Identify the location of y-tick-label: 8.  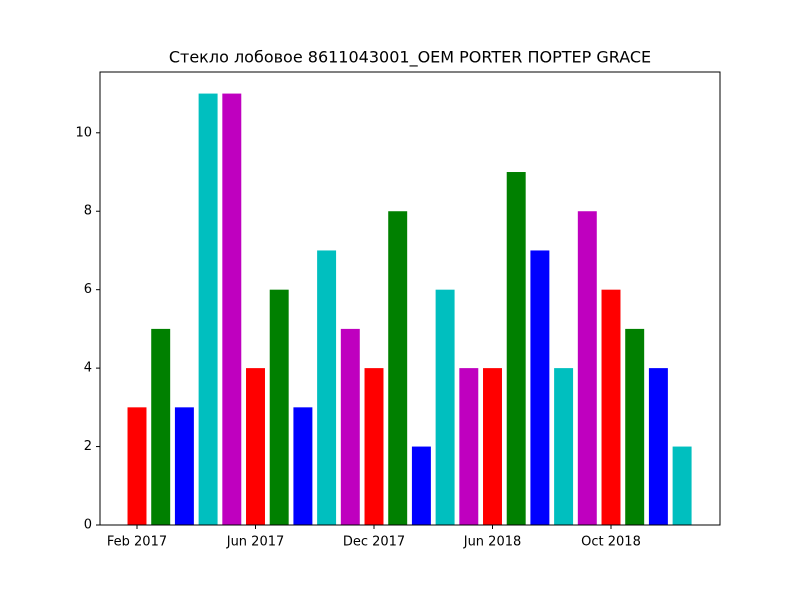
(88, 211).